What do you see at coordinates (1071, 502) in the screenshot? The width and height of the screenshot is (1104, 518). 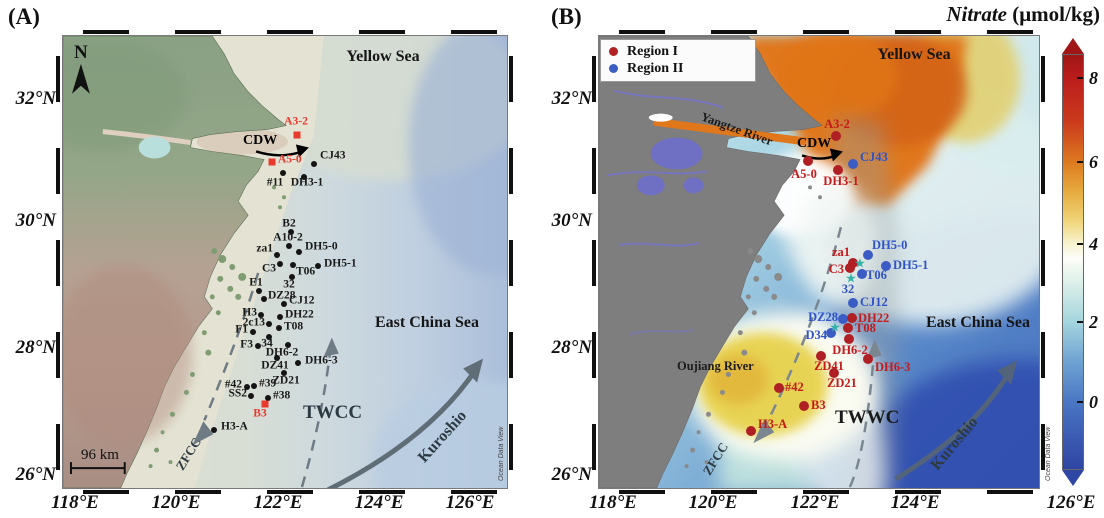 I see `lon-label-b-126e: 126°E` at bounding box center [1071, 502].